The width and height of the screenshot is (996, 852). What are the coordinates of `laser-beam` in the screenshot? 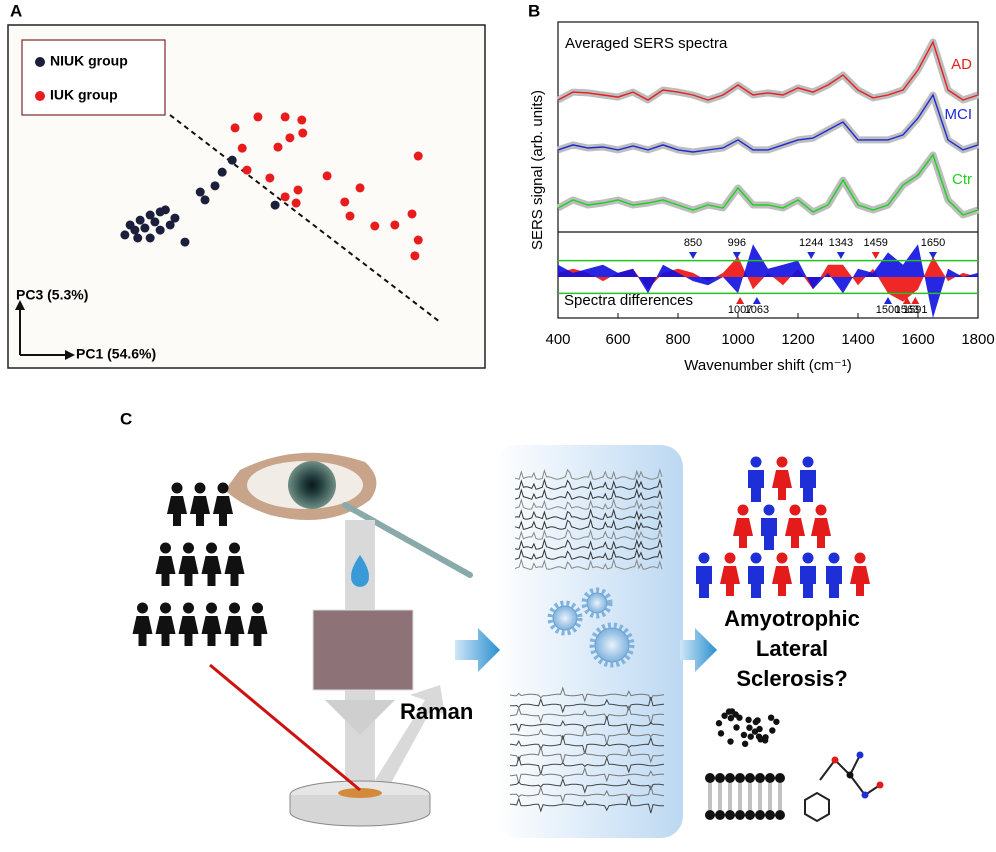 It's located at (285, 727).